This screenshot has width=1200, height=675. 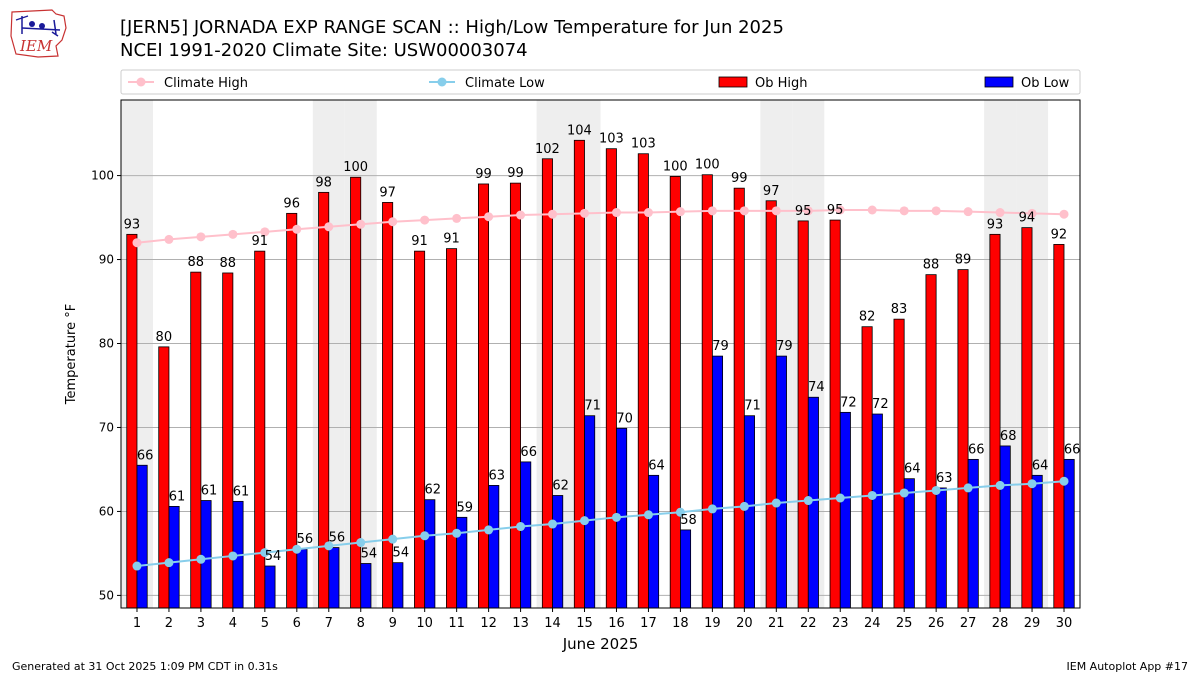 I want to click on x-tick-label: 1, so click(x=137, y=623).